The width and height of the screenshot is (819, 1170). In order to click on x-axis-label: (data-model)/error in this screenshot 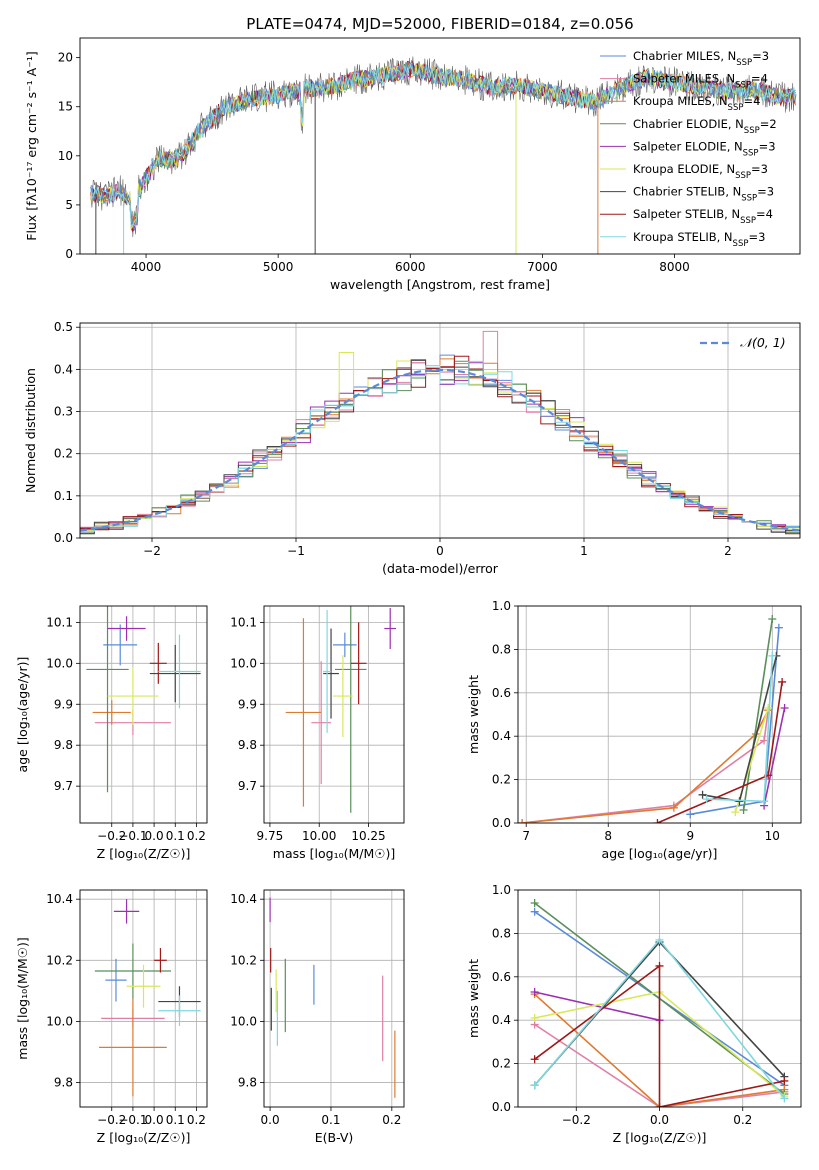, I will do `click(440, 568)`.